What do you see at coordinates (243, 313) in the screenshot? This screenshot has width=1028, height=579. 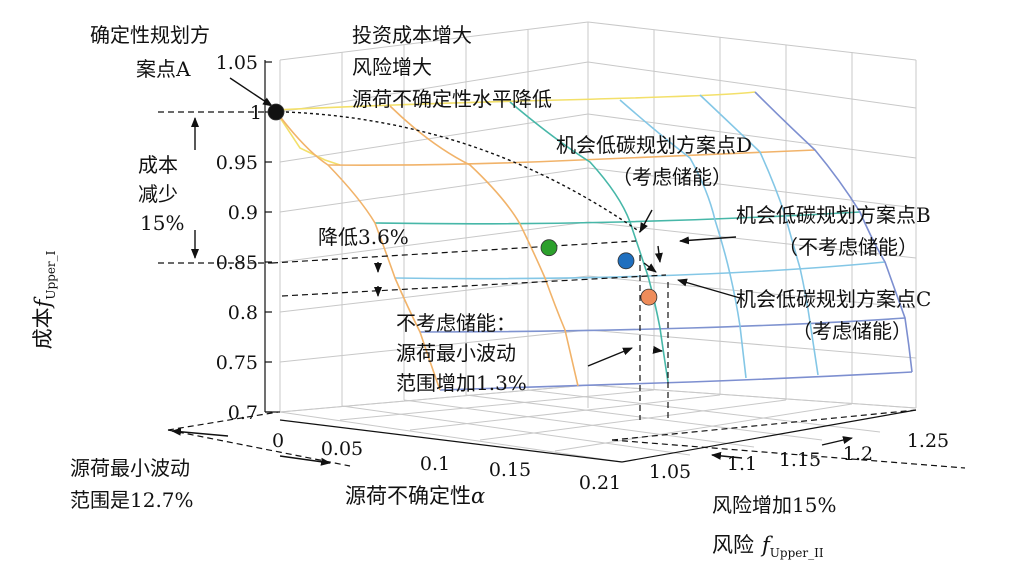 I see `z-tick-label: 0.8` at bounding box center [243, 313].